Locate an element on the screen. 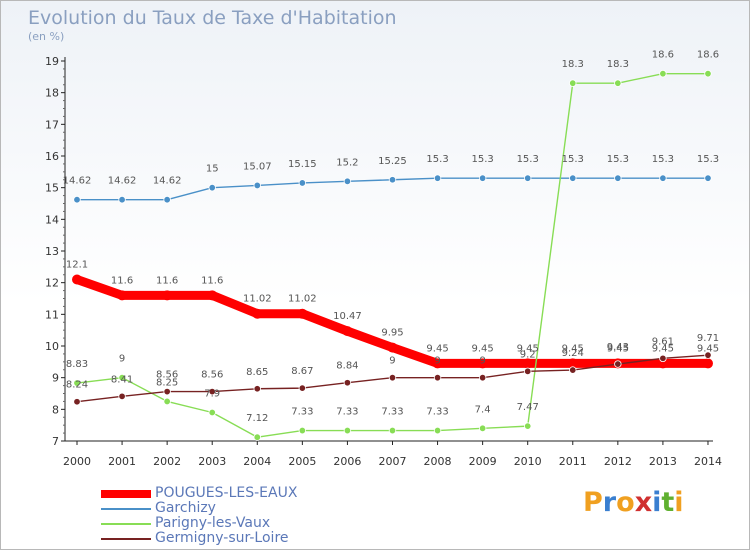  y-tick-label: 12 is located at coordinates (52, 283).